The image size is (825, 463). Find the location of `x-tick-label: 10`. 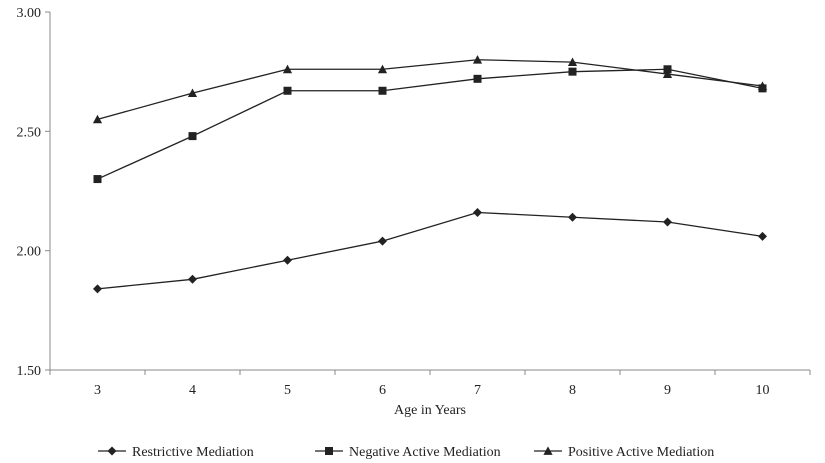

x-tick-label: 10 is located at coordinates (763, 390).